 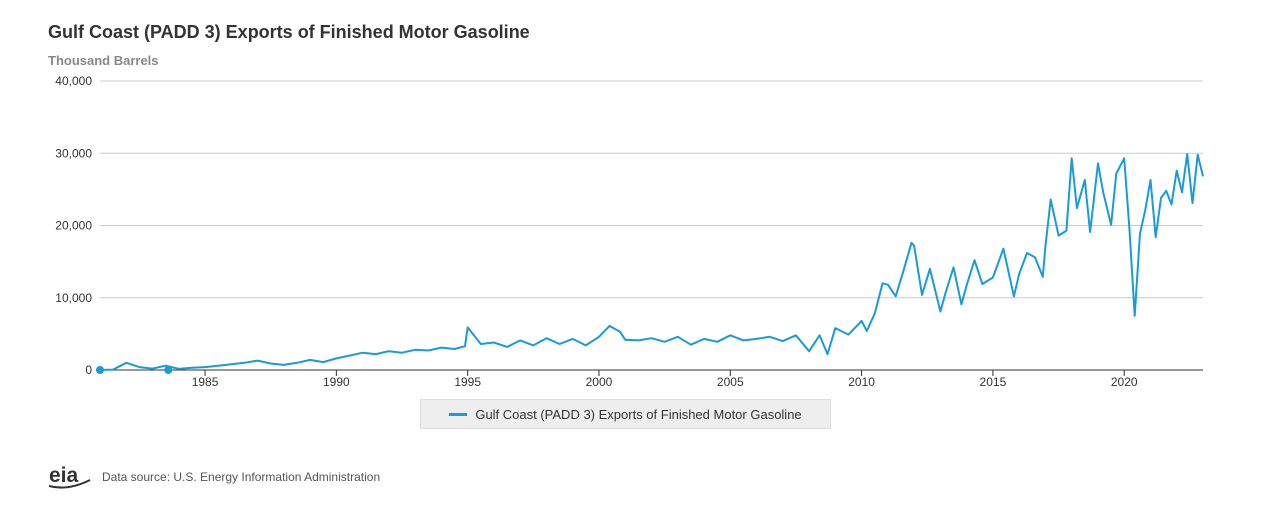 I want to click on y-tick-label: 20,000, so click(x=73, y=226).